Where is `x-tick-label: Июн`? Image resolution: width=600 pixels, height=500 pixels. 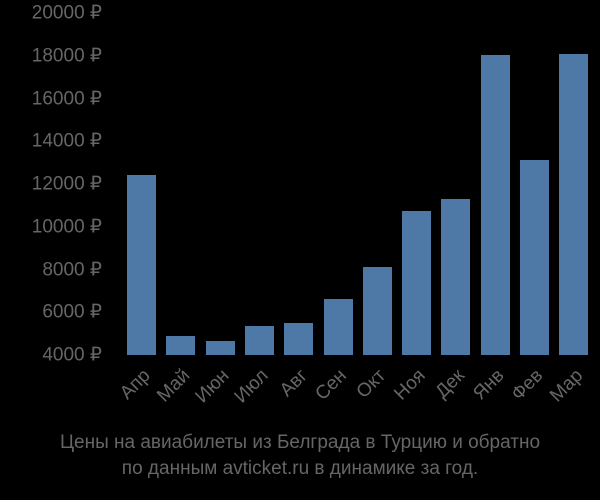
x-tick-label: Июн is located at coordinates (212, 386).